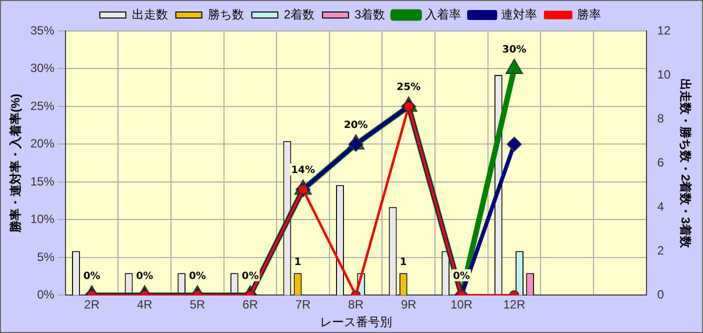  Describe the element at coordinates (42, 105) in the screenshot. I see `y-tick-label: 25%` at that location.